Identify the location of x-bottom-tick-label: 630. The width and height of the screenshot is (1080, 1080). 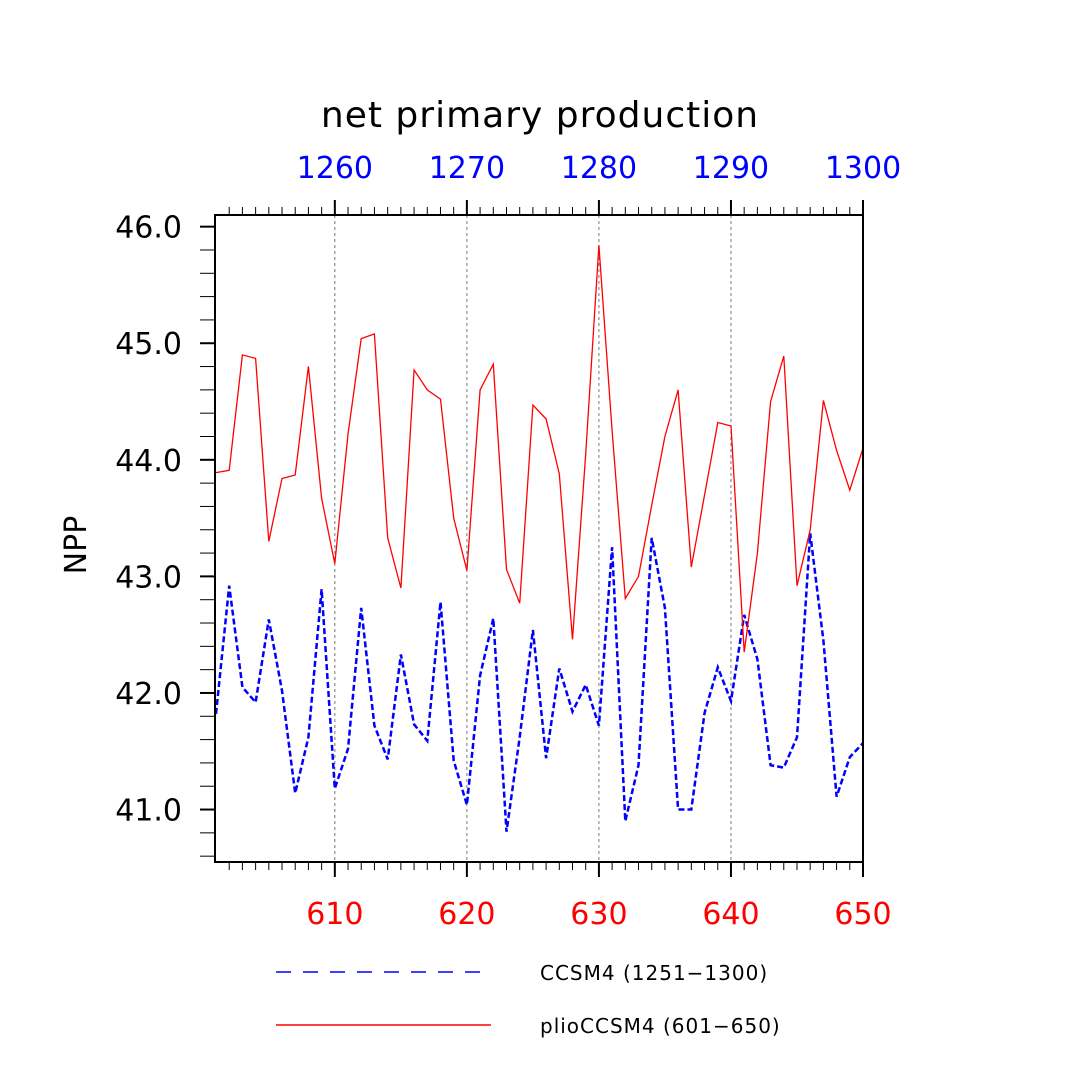
(598, 914).